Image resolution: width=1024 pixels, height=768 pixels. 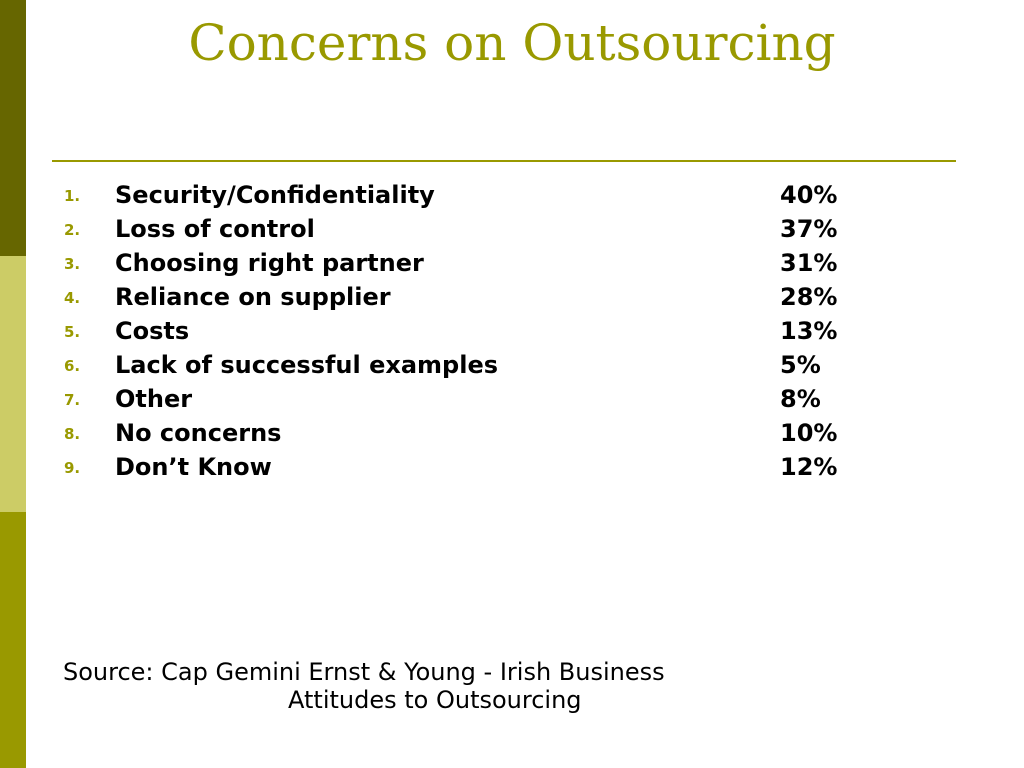 I want to click on concern-number: 1., so click(x=72, y=196).